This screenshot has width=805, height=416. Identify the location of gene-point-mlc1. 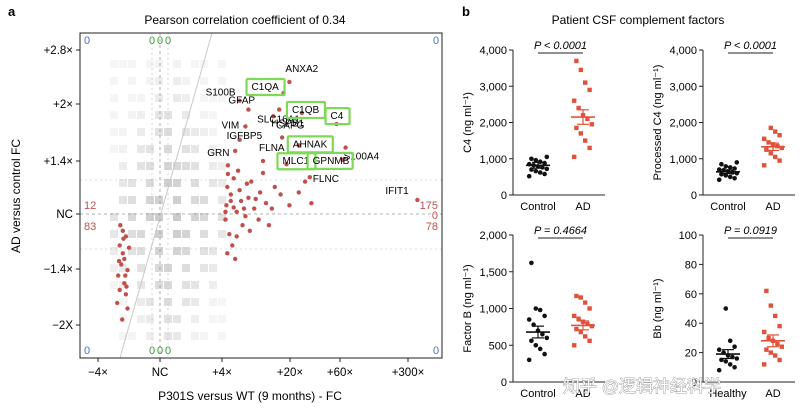
(286, 164).